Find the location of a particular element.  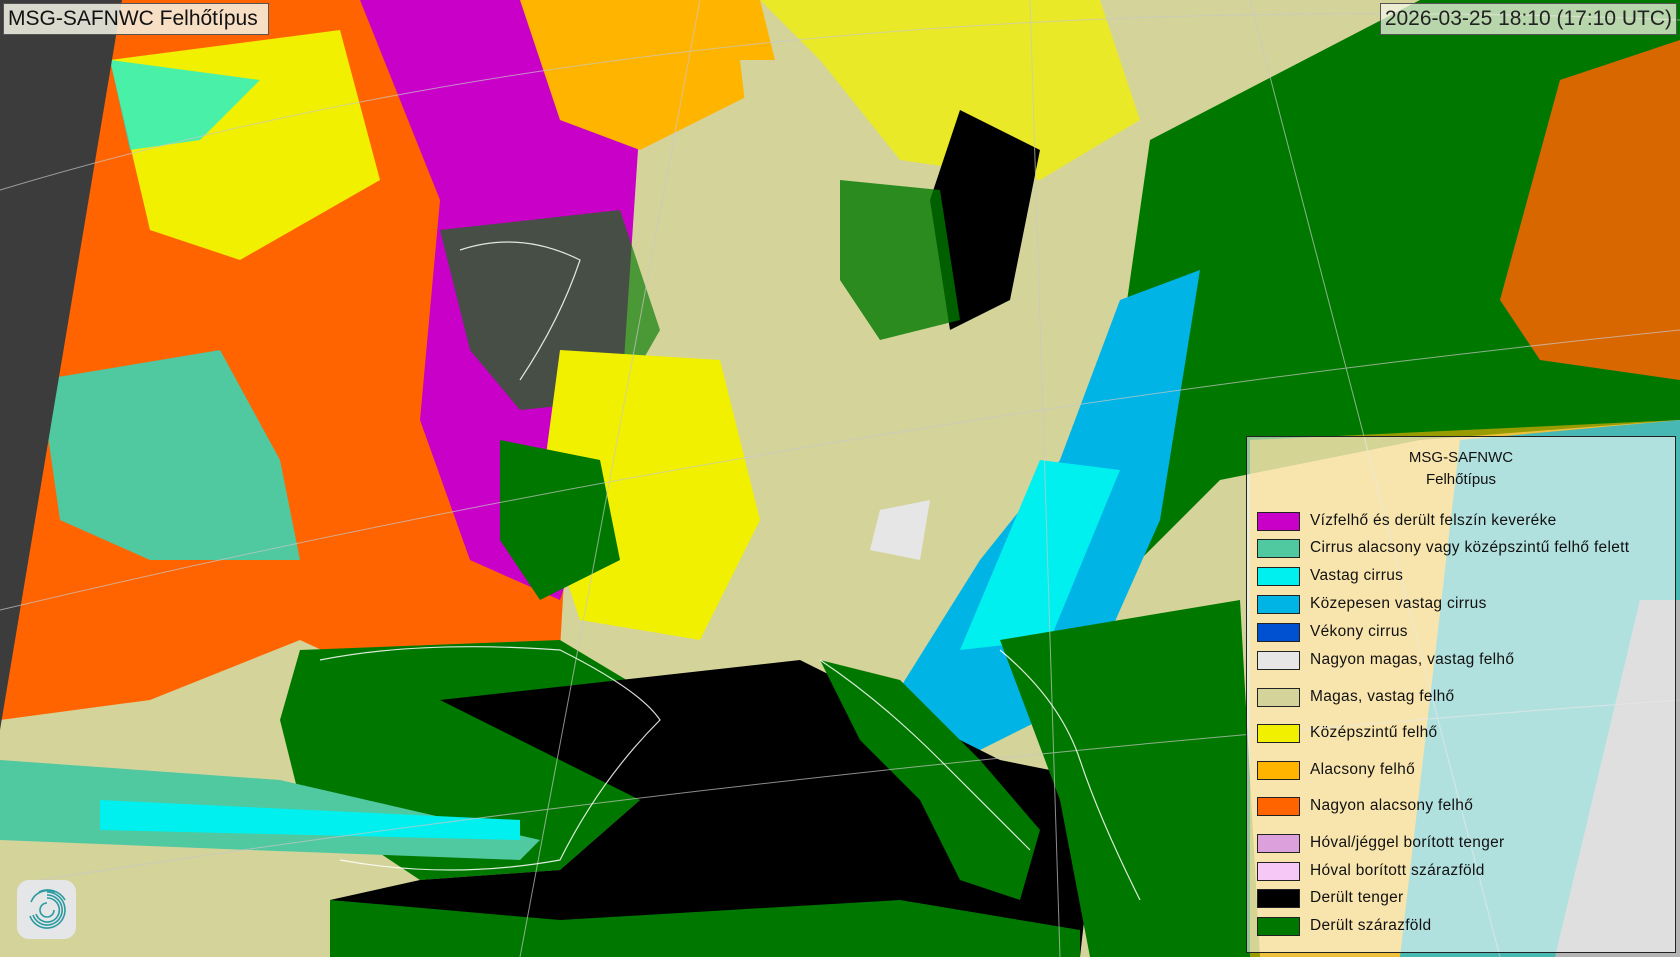

legend-label: Derült tenger is located at coordinates (1357, 897).